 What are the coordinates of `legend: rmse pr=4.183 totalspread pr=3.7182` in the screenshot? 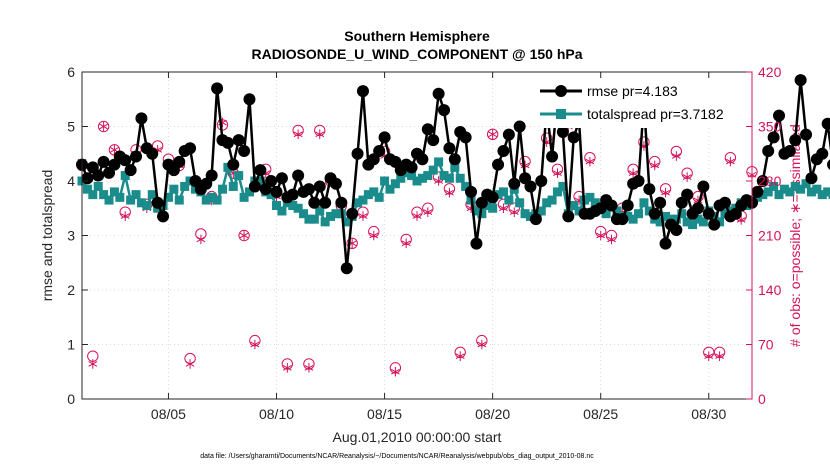 It's located at (642, 103).